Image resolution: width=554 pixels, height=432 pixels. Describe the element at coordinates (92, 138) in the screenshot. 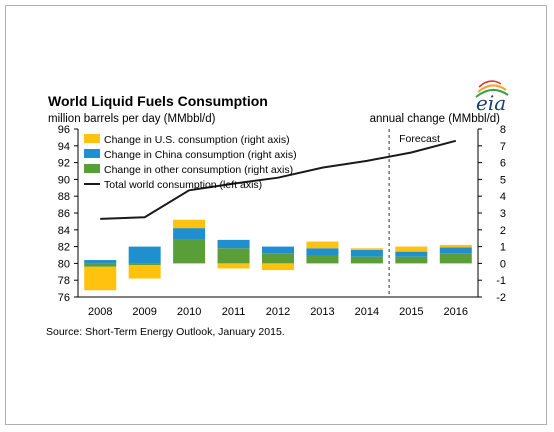

I see `legend-swatch-us` at that location.